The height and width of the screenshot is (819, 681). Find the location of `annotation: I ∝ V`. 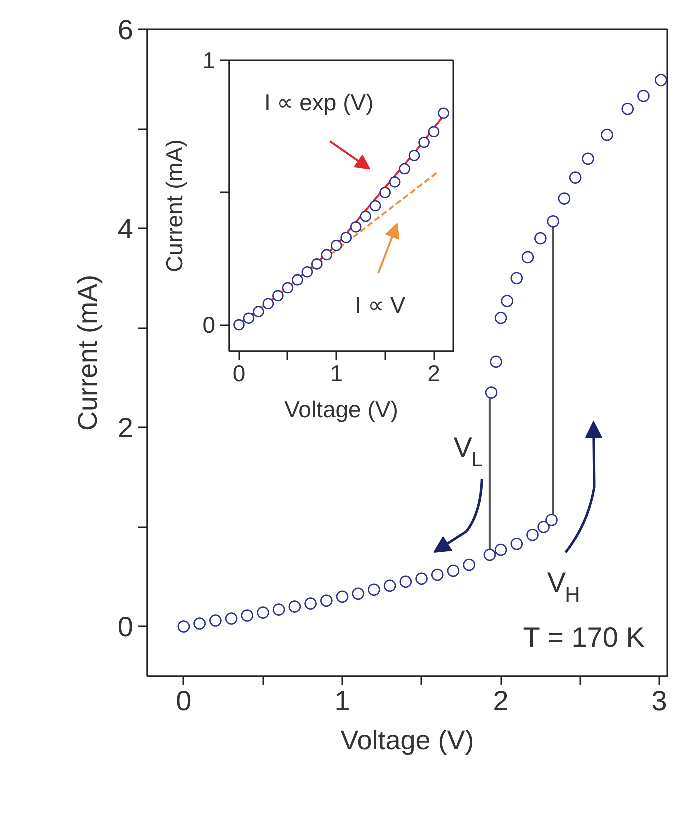

annotation: I ∝ V is located at coordinates (380, 305).